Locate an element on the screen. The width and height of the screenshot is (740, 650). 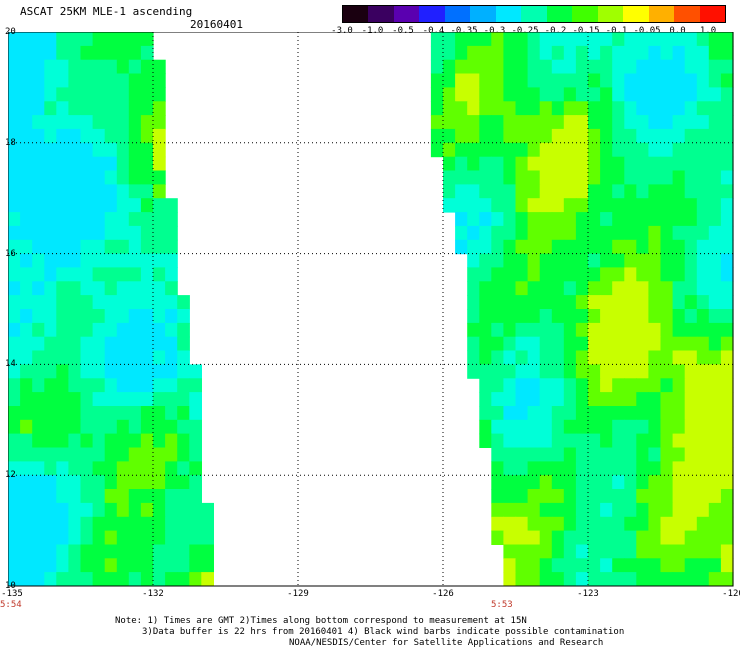
colorbar-label: -1.0 is located at coordinates (372, 31).